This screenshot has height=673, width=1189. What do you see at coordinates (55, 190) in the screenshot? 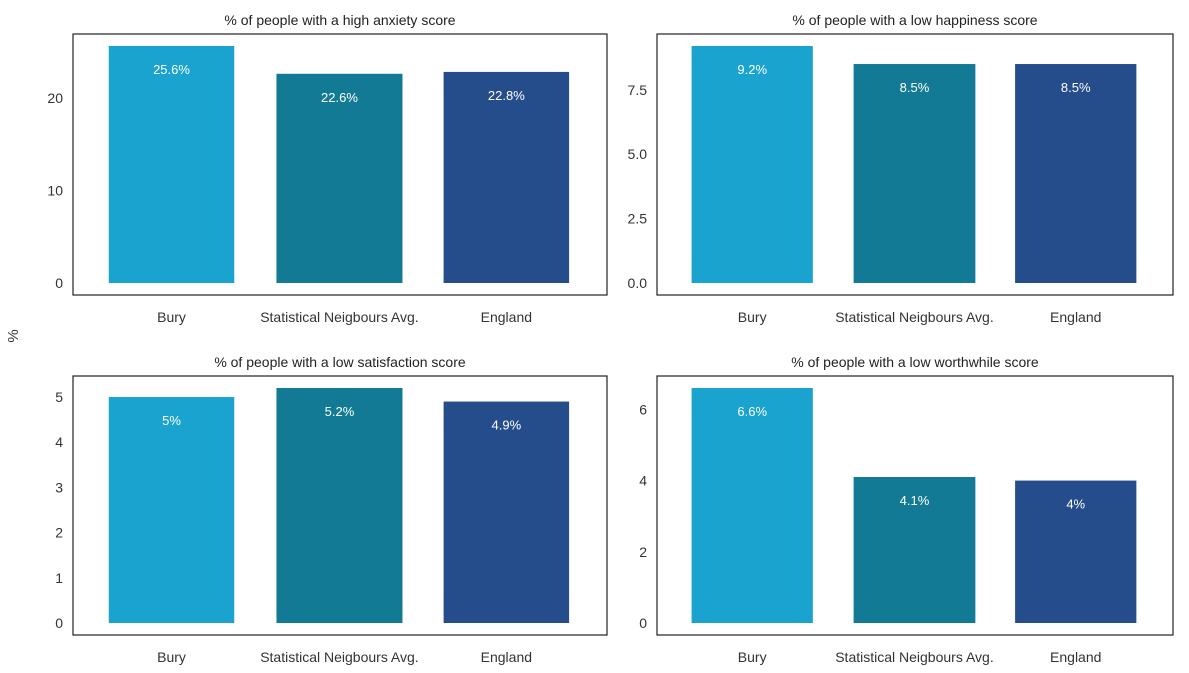
I see `panel-1-ytick-label: 10` at bounding box center [55, 190].